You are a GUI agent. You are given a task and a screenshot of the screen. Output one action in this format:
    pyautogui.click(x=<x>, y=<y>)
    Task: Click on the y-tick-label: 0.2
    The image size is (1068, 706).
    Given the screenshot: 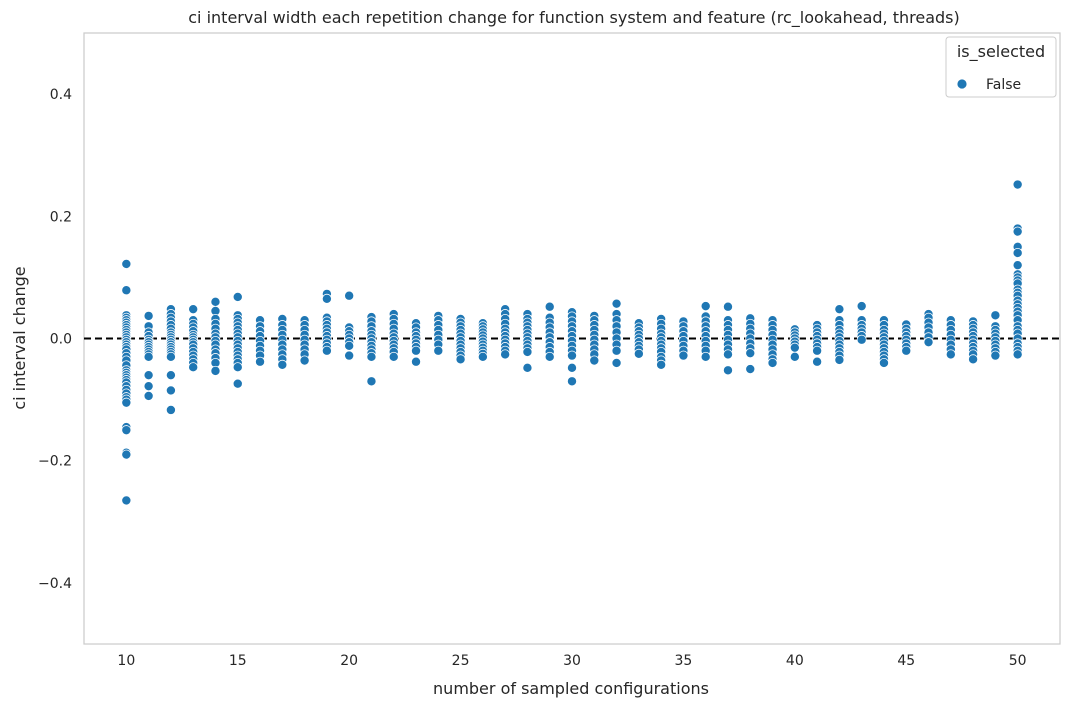 What is the action you would take?
    pyautogui.click(x=61, y=217)
    